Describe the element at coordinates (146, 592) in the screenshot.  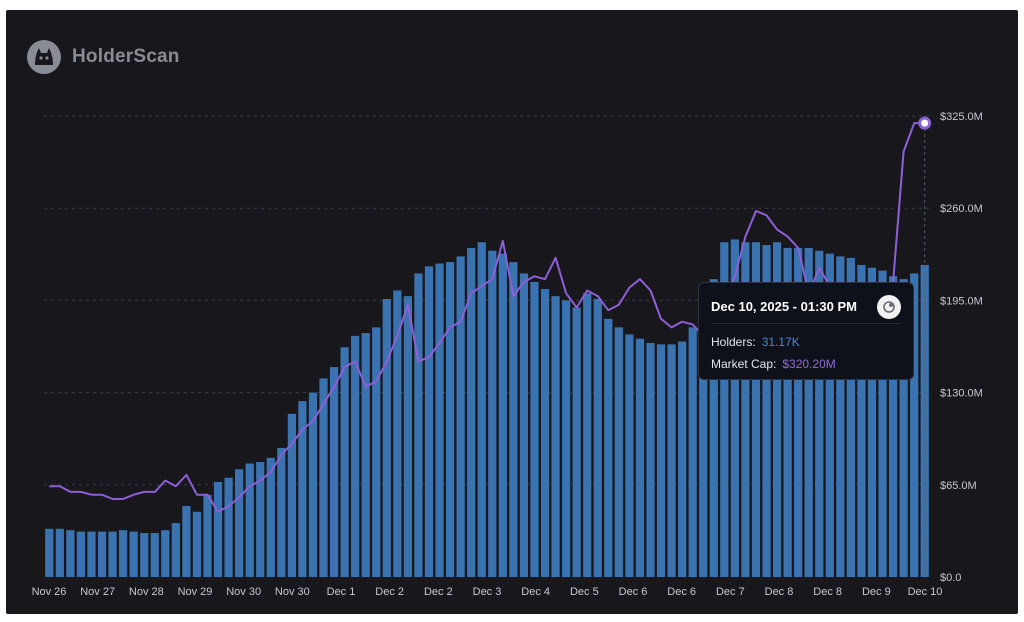
I see `x-tick-label: Nov 28` at that location.